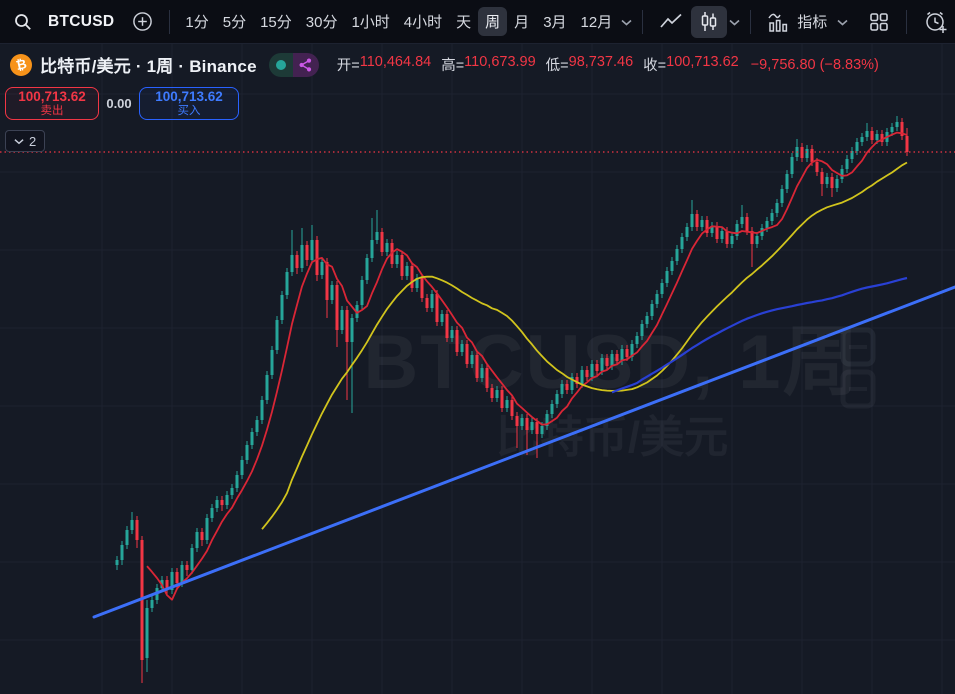 The width and height of the screenshot is (955, 694). Describe the element at coordinates (142, 21) in the screenshot. I see `compare-add-icon` at that location.